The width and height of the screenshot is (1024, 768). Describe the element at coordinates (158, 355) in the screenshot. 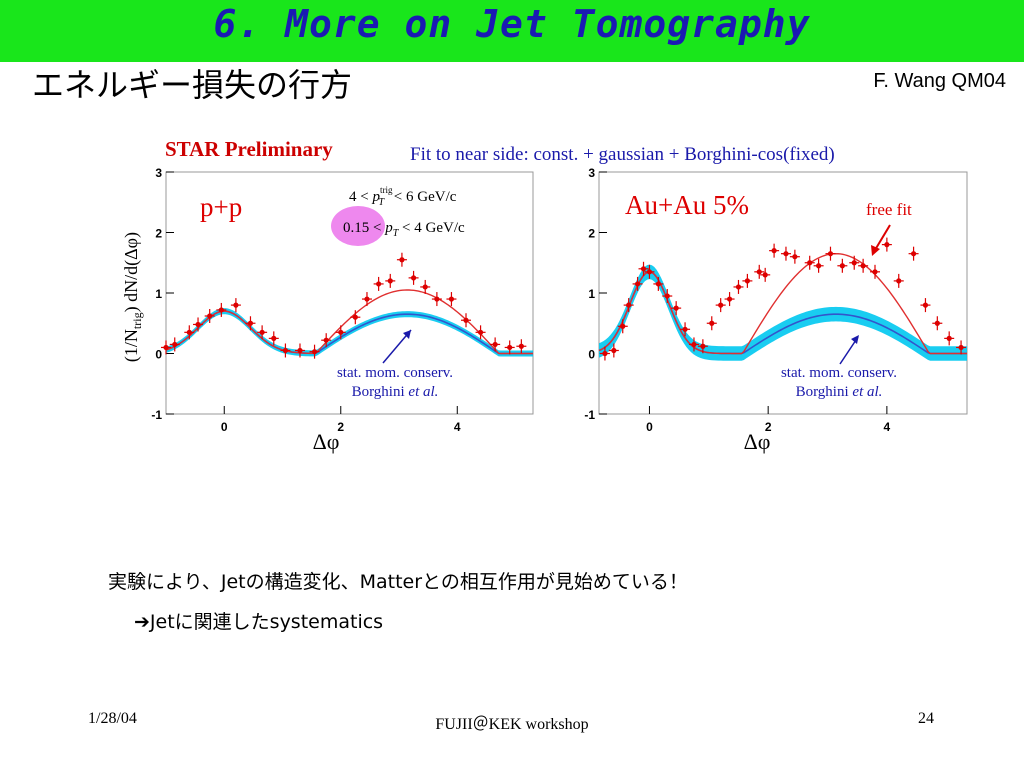

I see `pp-y-tick-label: 0` at that location.